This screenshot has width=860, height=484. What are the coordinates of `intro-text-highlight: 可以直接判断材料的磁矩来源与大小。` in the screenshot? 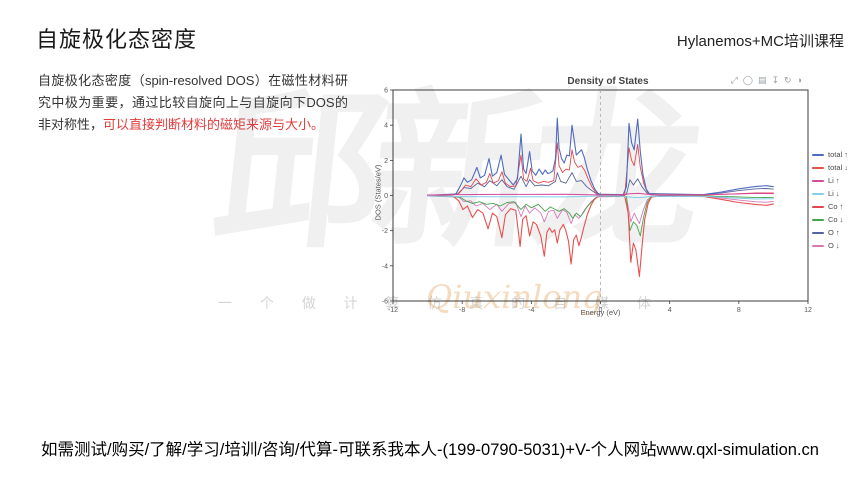 It's located at (214, 124).